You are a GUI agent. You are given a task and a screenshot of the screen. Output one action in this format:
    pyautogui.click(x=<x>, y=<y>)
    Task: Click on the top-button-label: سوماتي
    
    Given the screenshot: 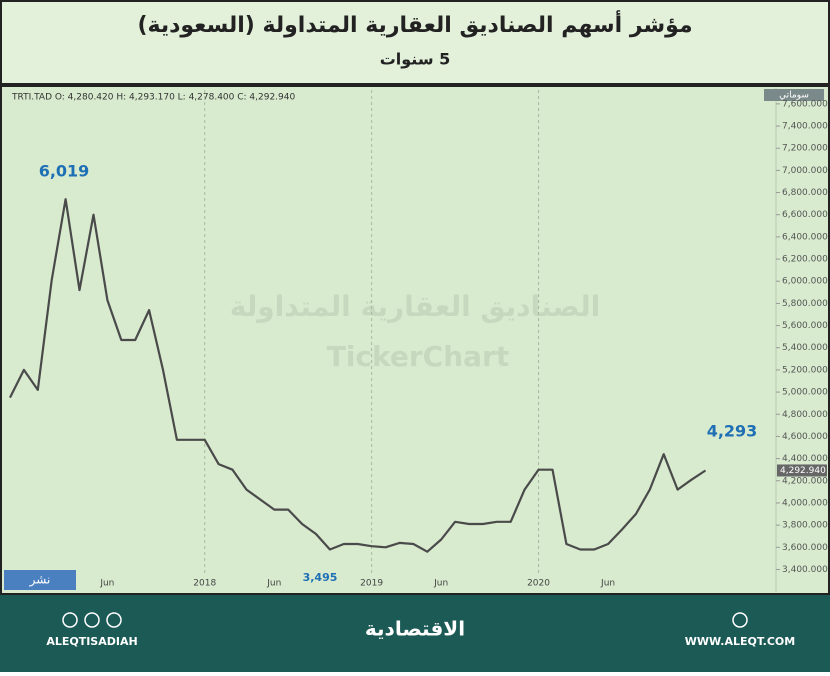 What is the action you would take?
    pyautogui.click(x=794, y=96)
    